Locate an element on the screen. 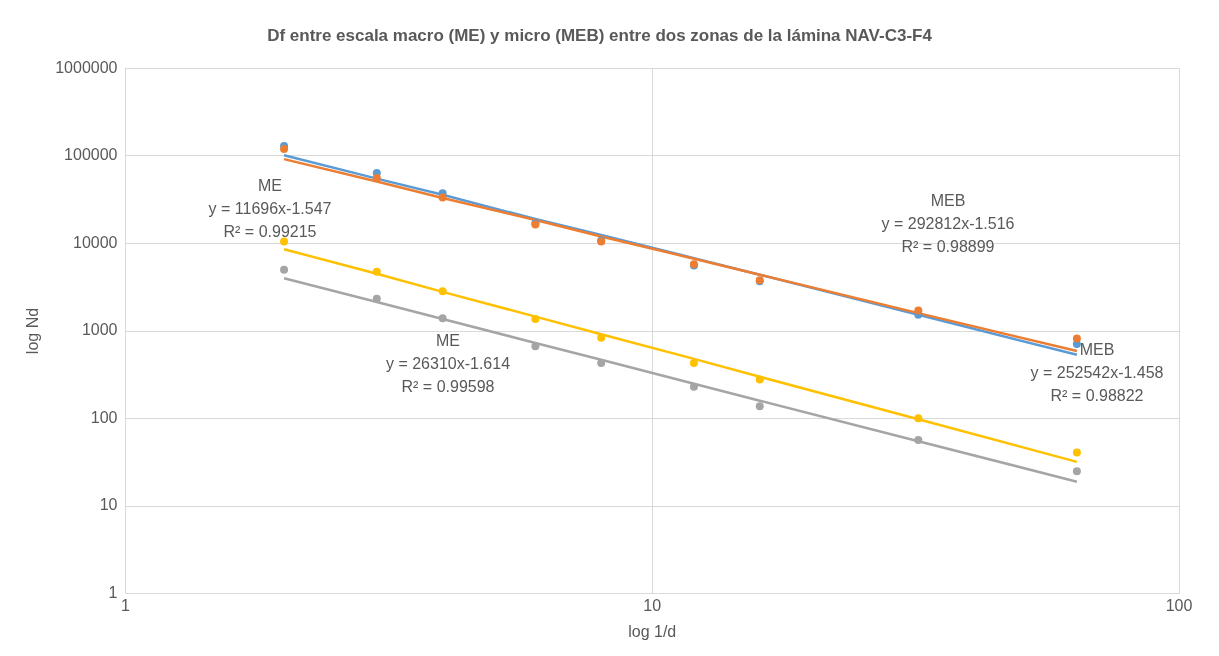 This screenshot has width=1219, height=656. y-tick-label: 1 is located at coordinates (113, 593).